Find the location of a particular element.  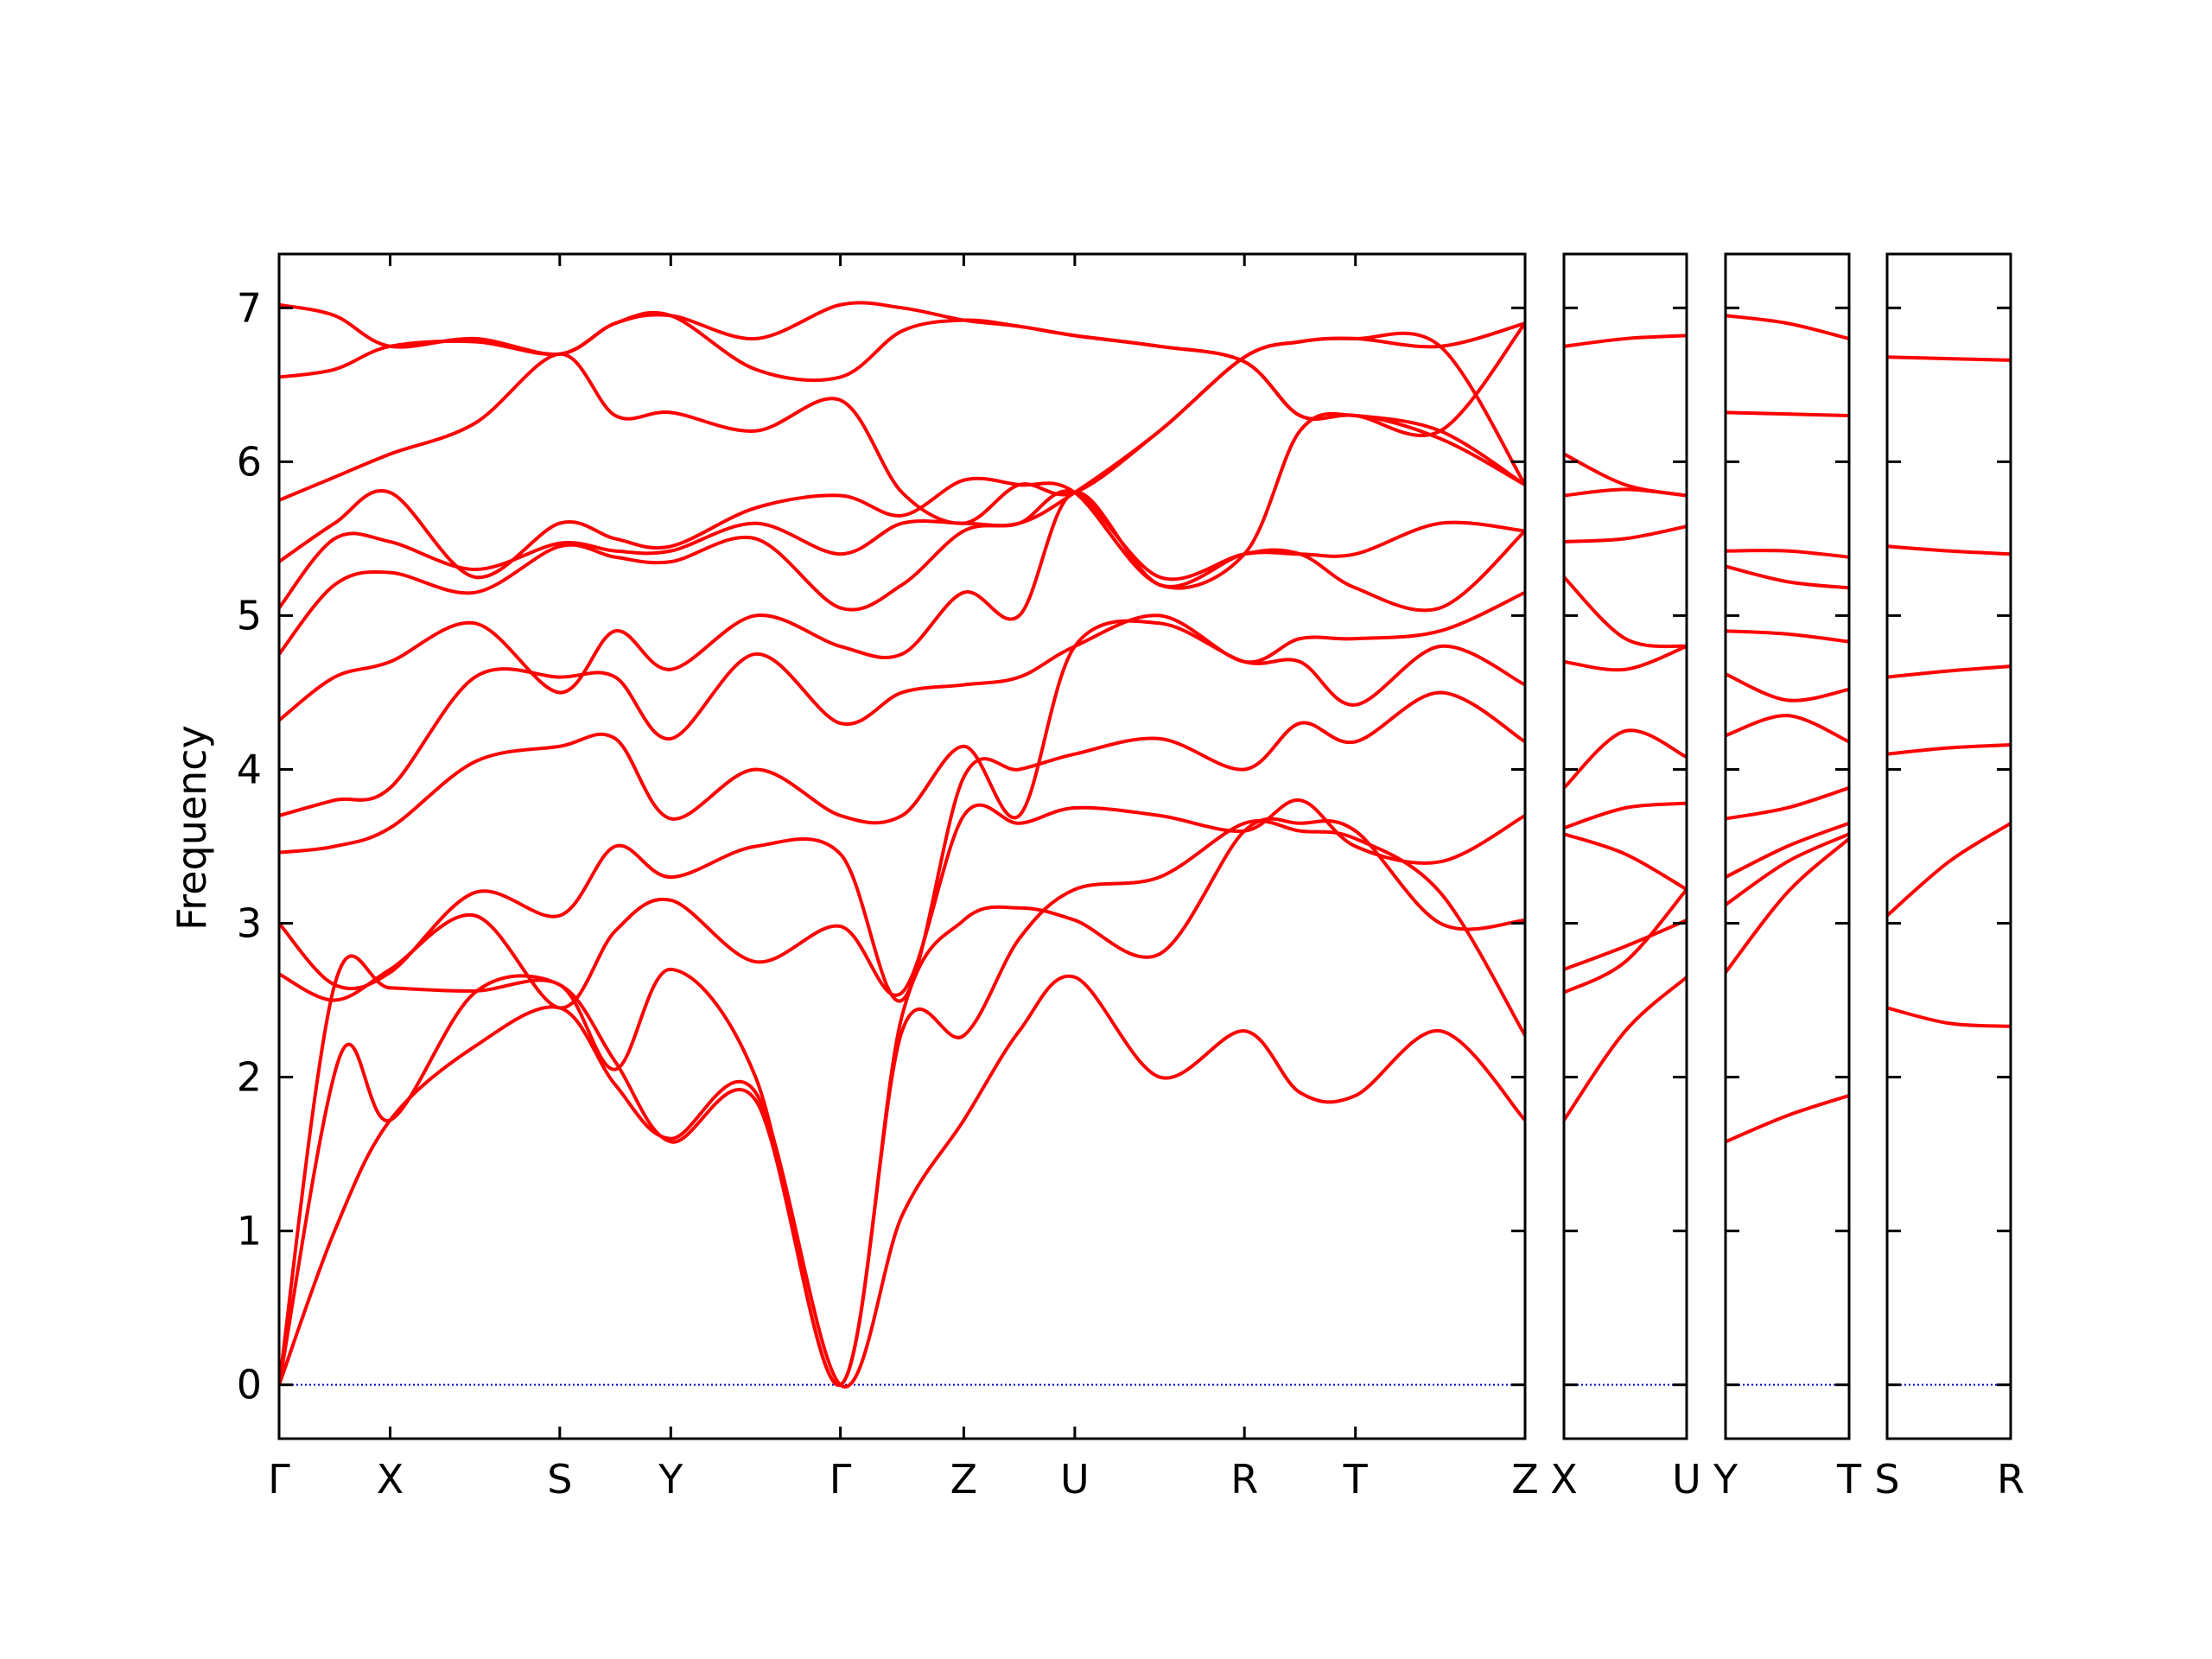

y-tick-label: 2 is located at coordinates (249, 1077).